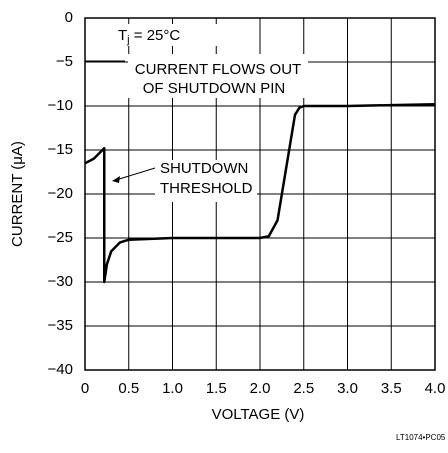  Describe the element at coordinates (347, 388) in the screenshot. I see `x-tick-label: 3.0` at that location.